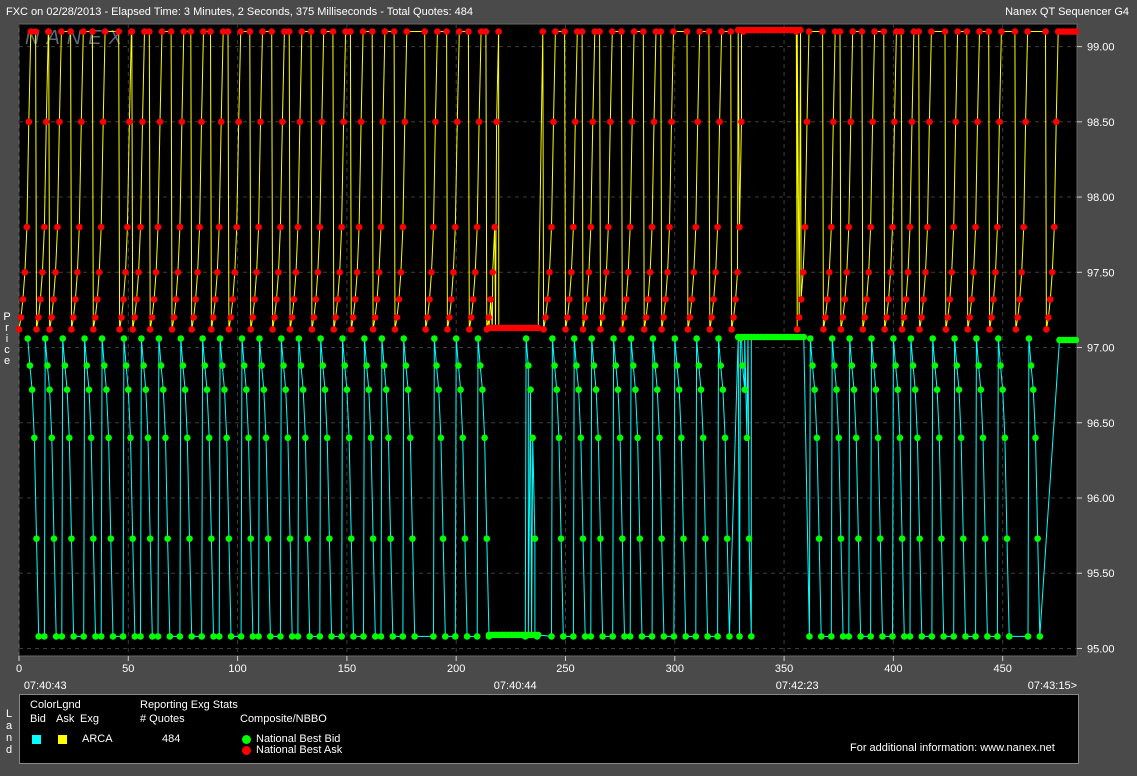  What do you see at coordinates (1101, 574) in the screenshot?
I see `y-tick-label: 95.50` at bounding box center [1101, 574].